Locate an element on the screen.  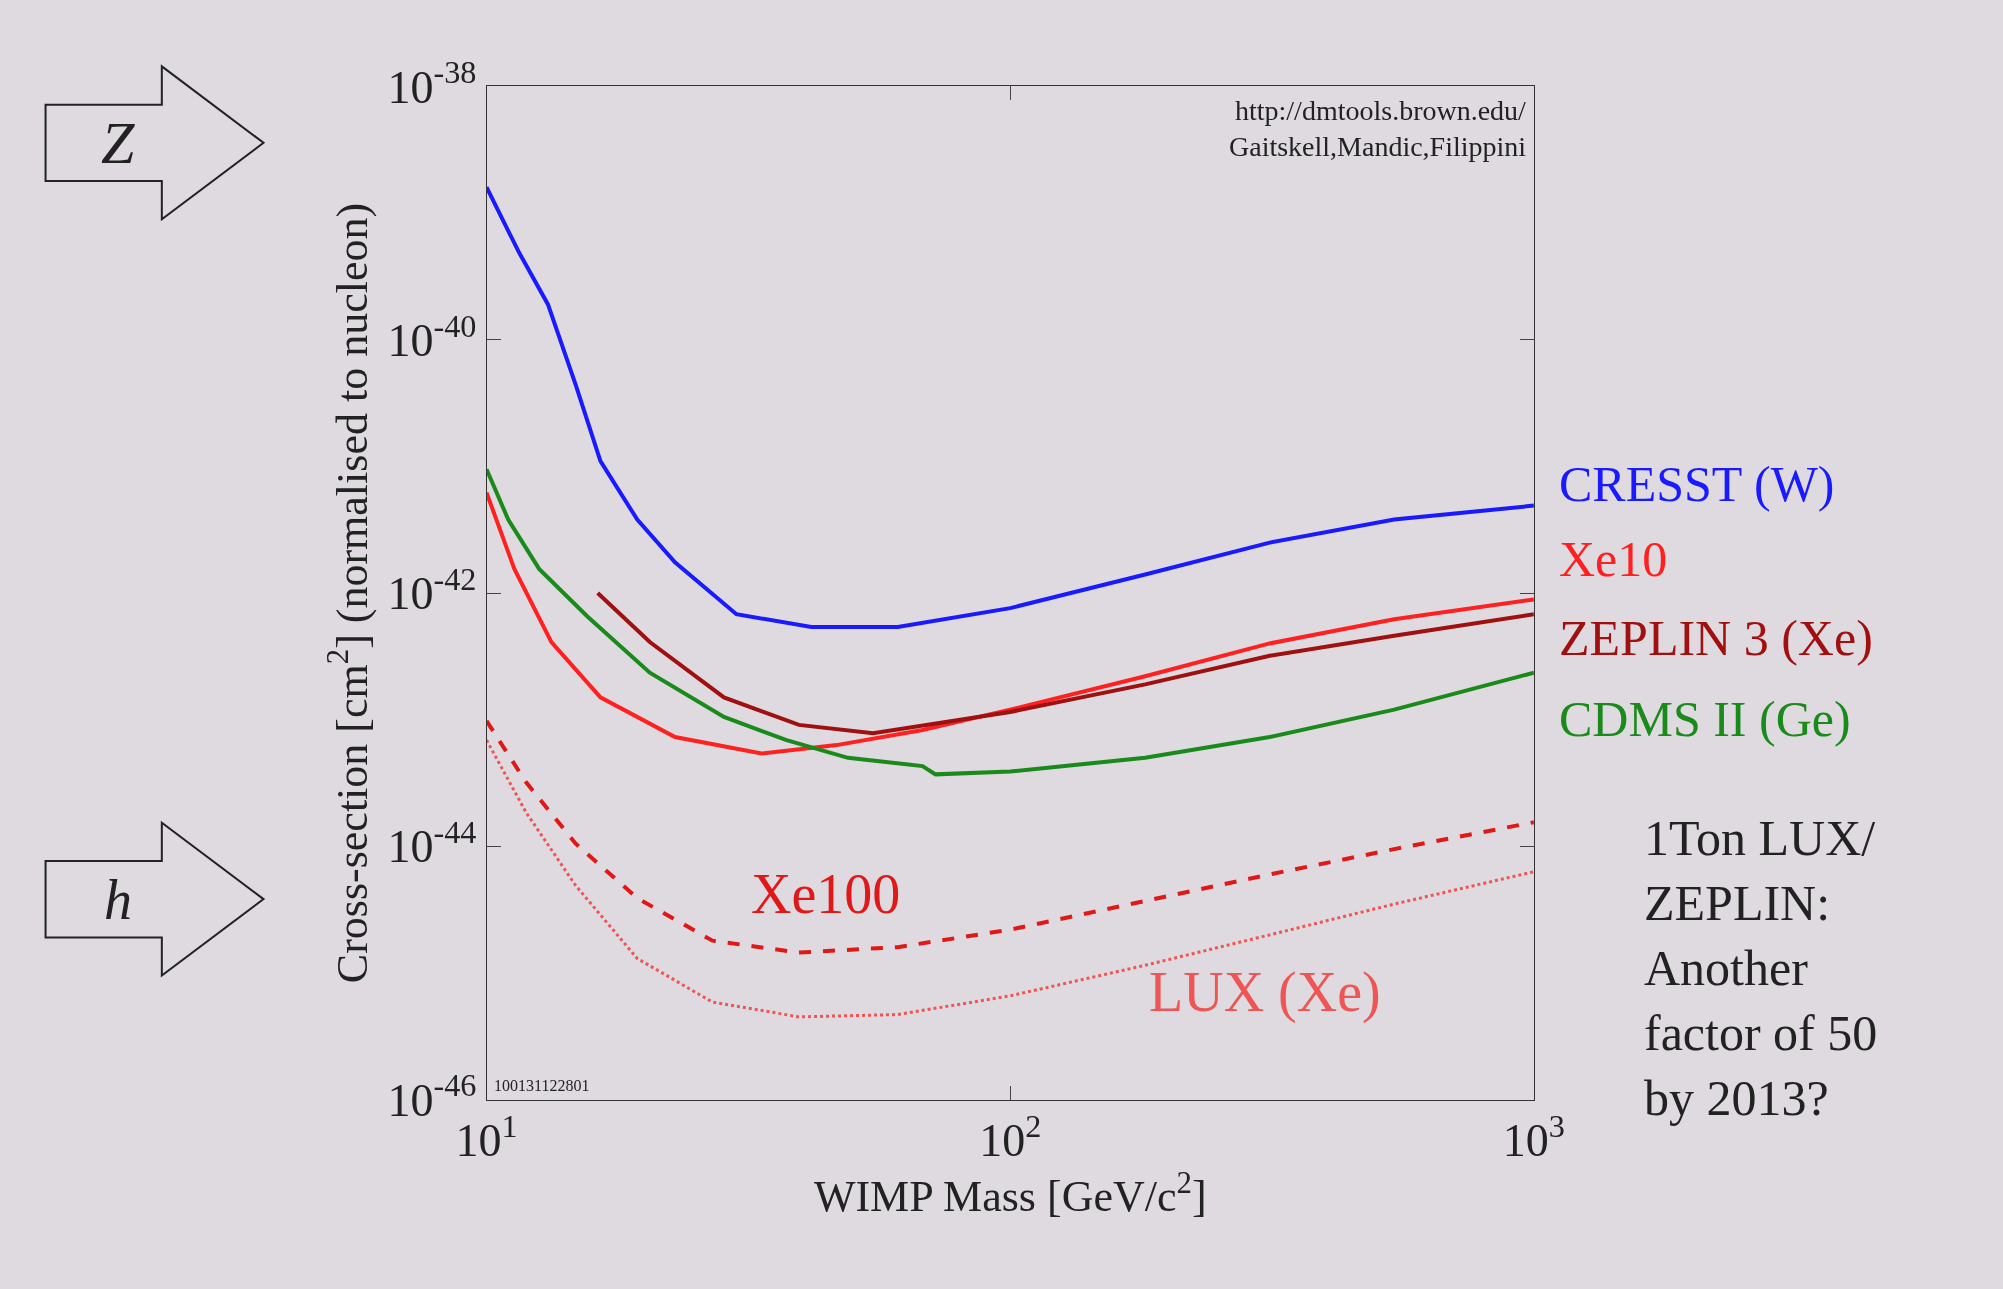
series-label: ZEPLIN 3 (Xe) is located at coordinates (1716, 638).